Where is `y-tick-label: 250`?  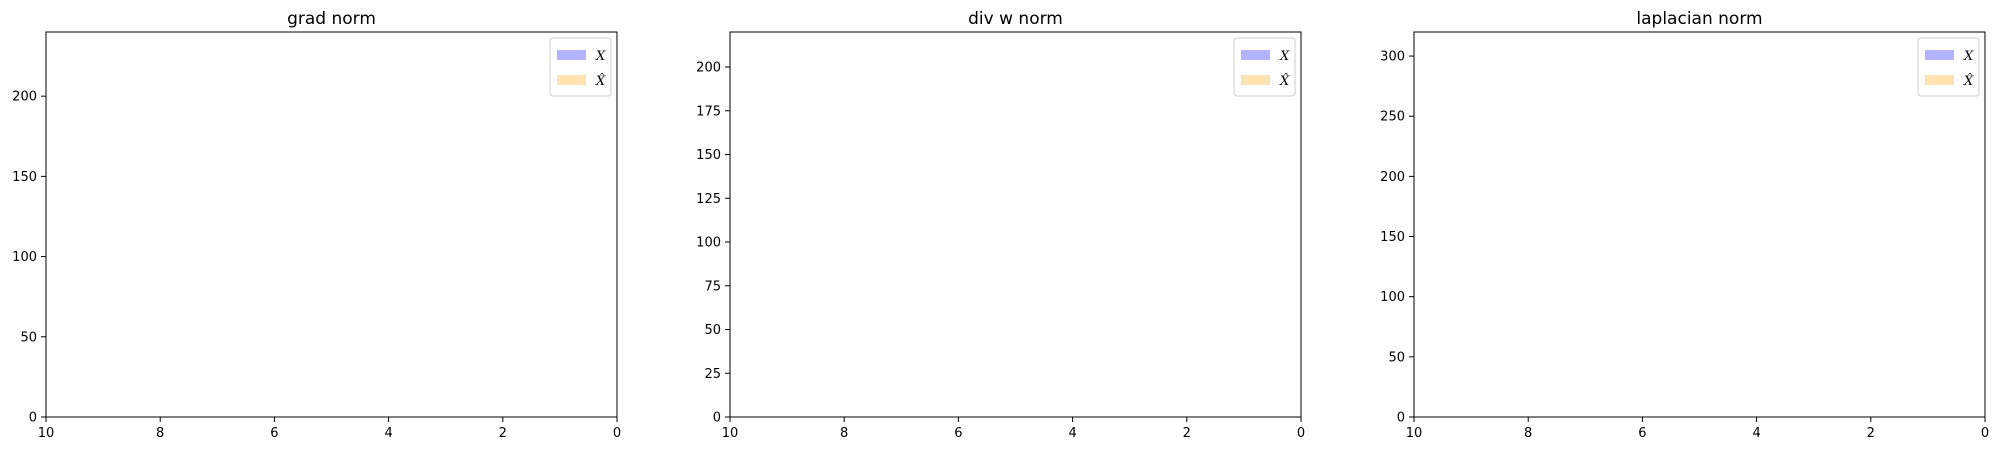
y-tick-label: 250 is located at coordinates (1392, 117).